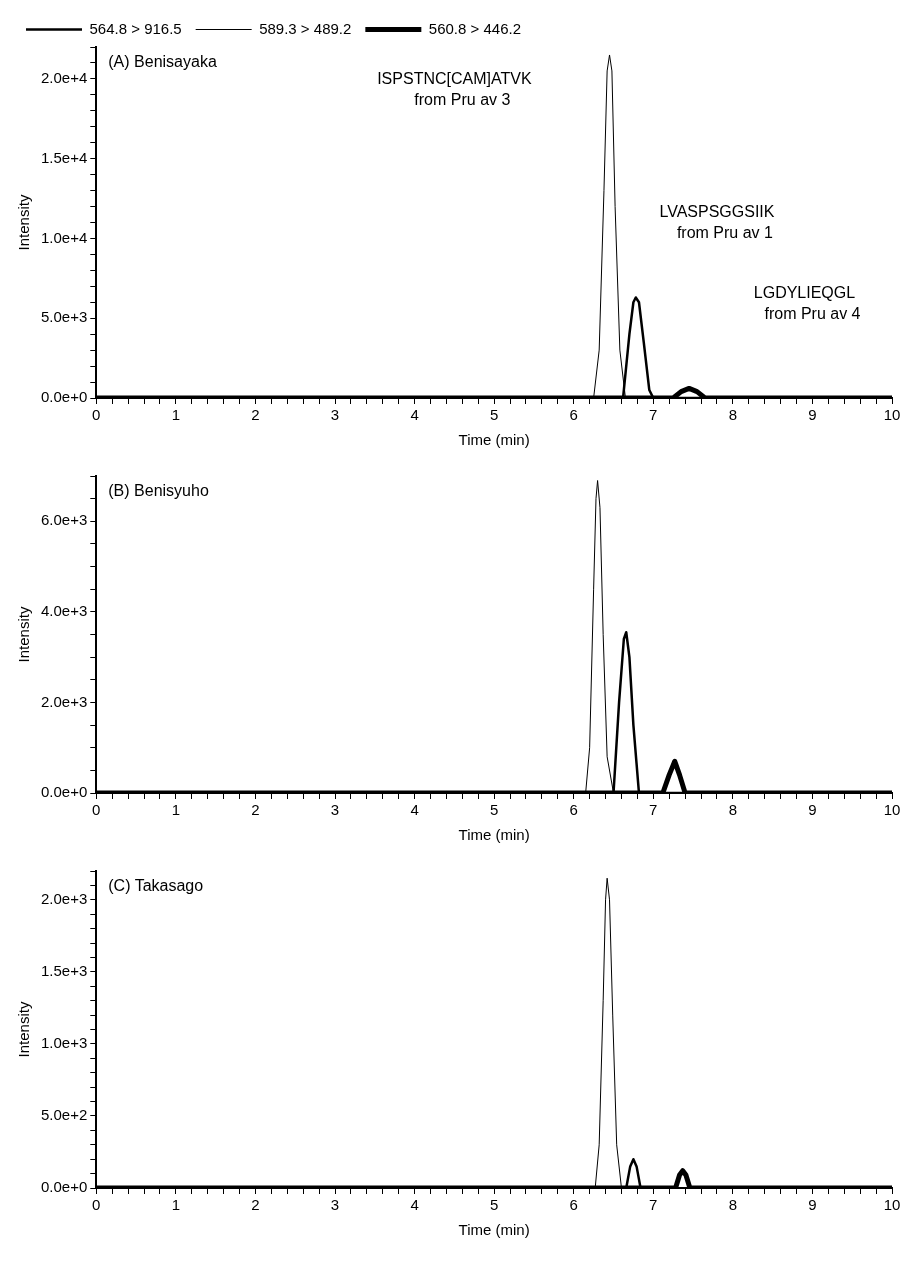 This screenshot has height=1281, width=917. What do you see at coordinates (64, 1115) in the screenshot?
I see `y-tick-label: 5.0e+2` at bounding box center [64, 1115].